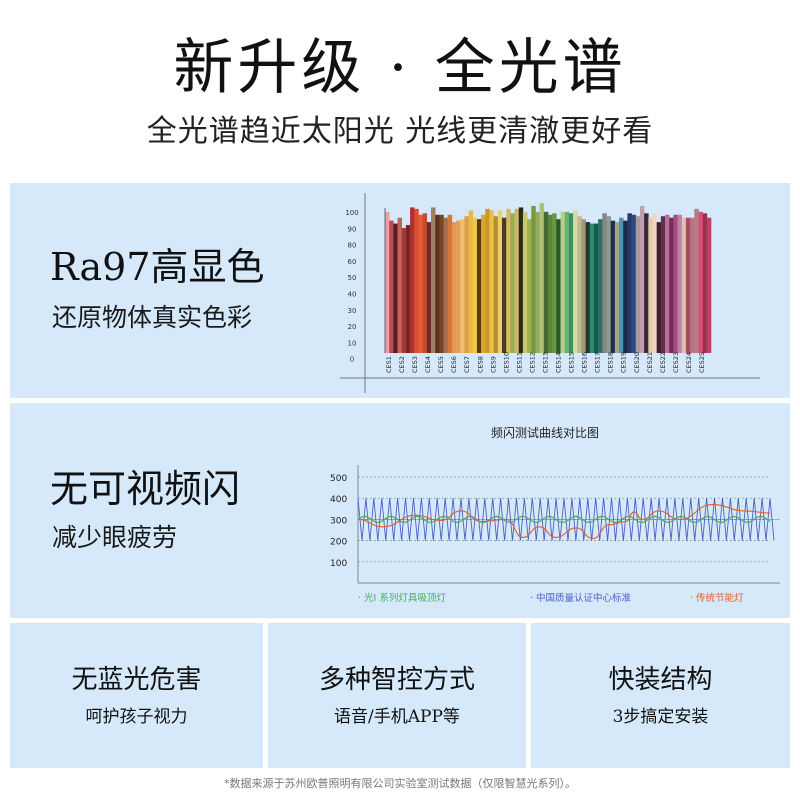 The width and height of the screenshot is (800, 800). Describe the element at coordinates (717, 598) in the screenshot. I see `svg-text: · 传统节能灯` at that location.